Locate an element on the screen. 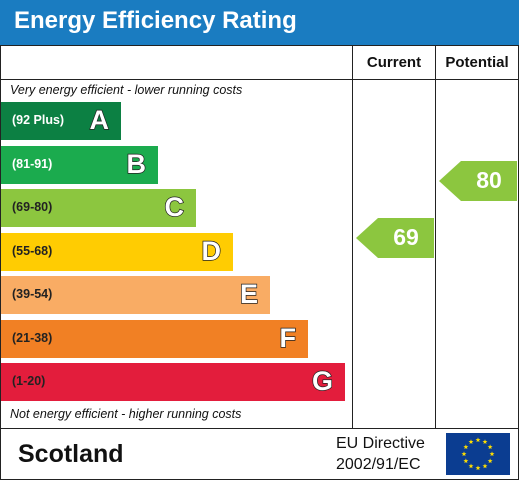 This screenshot has height=480, width=519. eu-flag-icon is located at coordinates (478, 454).